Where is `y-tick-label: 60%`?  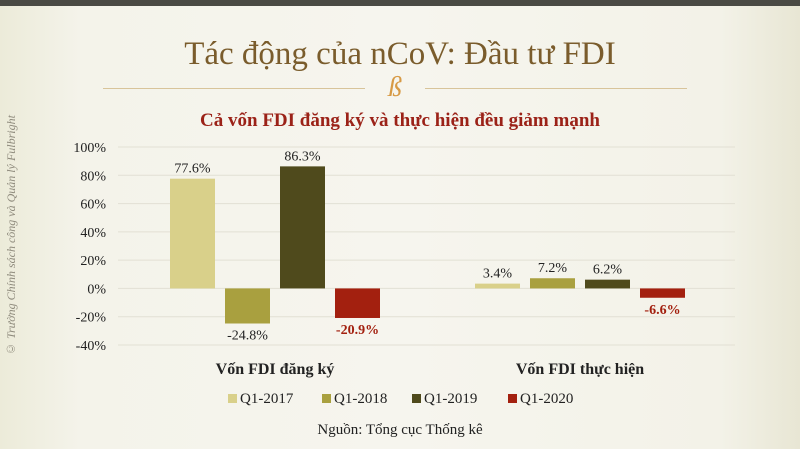 y-tick-label: 60% is located at coordinates (93, 205).